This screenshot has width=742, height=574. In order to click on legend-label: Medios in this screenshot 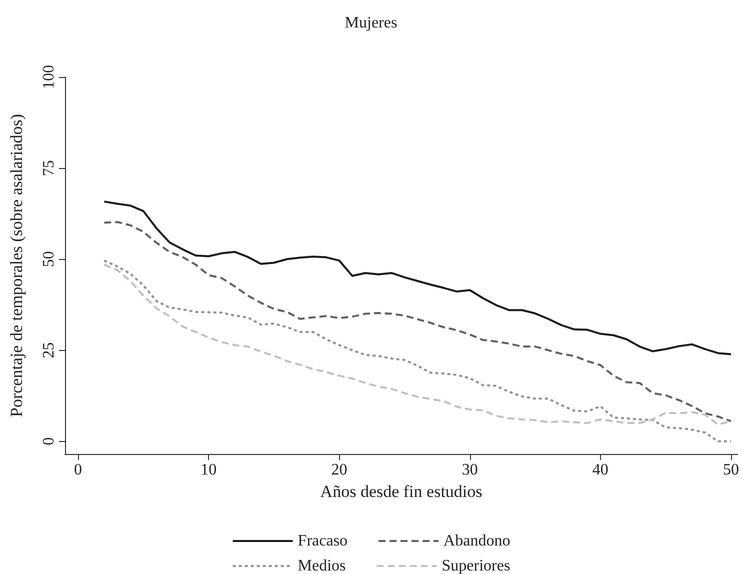, I will do `click(322, 566)`.